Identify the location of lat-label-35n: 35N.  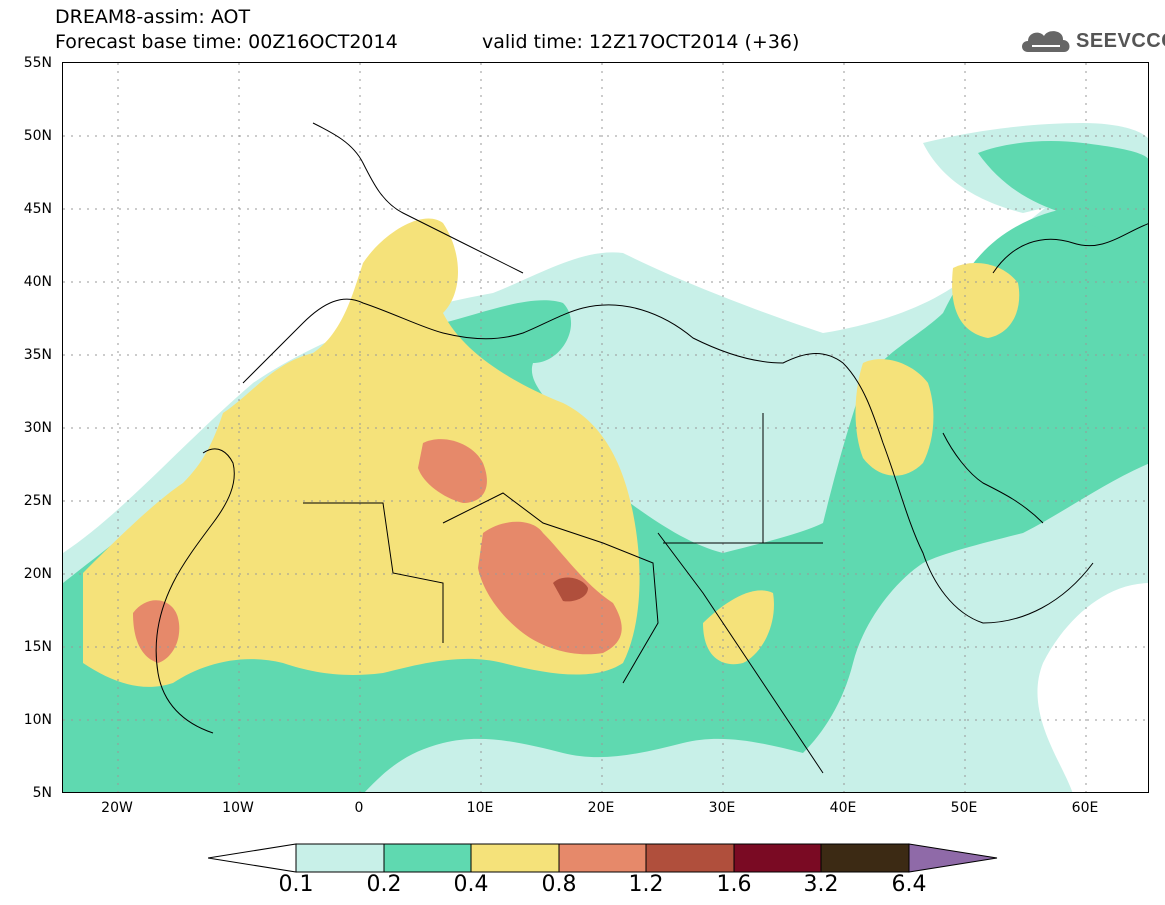
(37, 355).